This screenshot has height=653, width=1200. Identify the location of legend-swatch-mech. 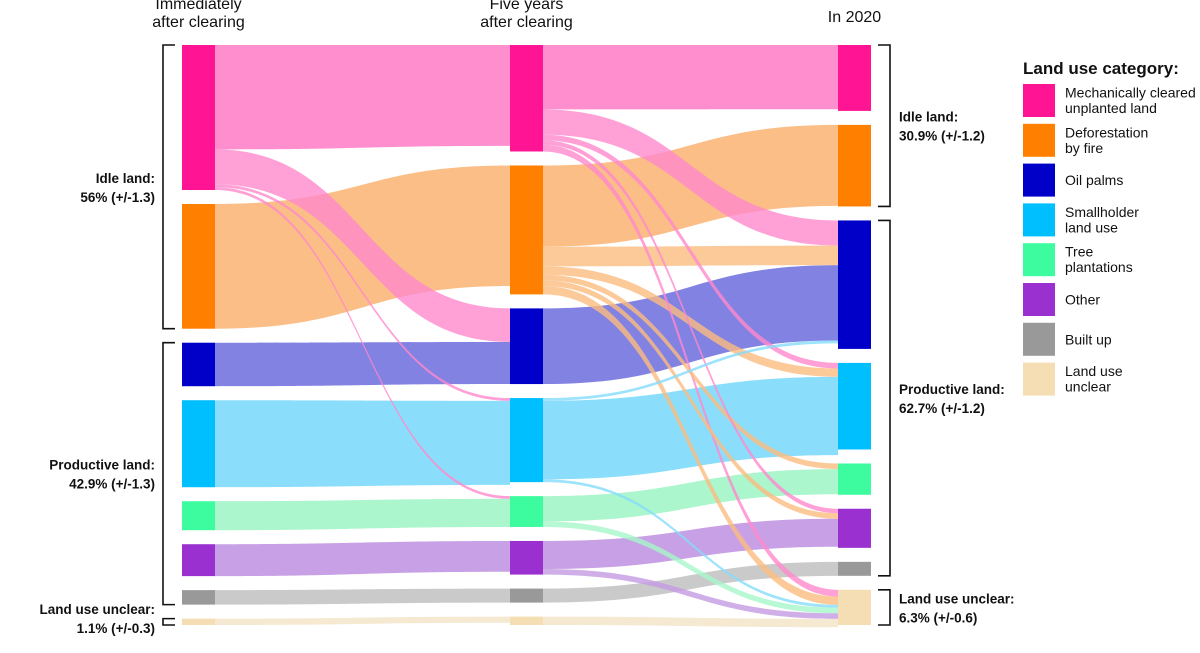
(1039, 100).